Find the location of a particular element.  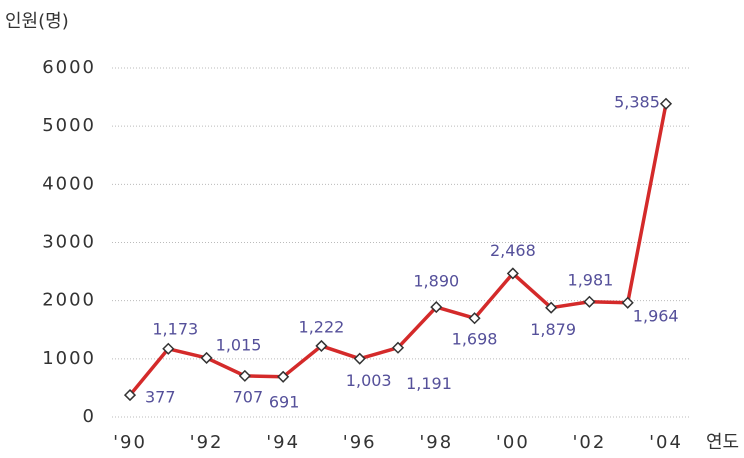

y-axis-label: 인원(명) is located at coordinates (37, 21).